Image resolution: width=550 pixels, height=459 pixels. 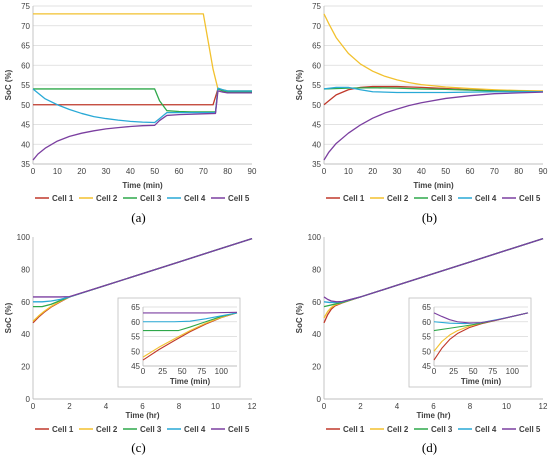 What do you see at coordinates (201, 371) in the screenshot?
I see `chart-c-inset-x-tick-label: 75` at bounding box center [201, 371].